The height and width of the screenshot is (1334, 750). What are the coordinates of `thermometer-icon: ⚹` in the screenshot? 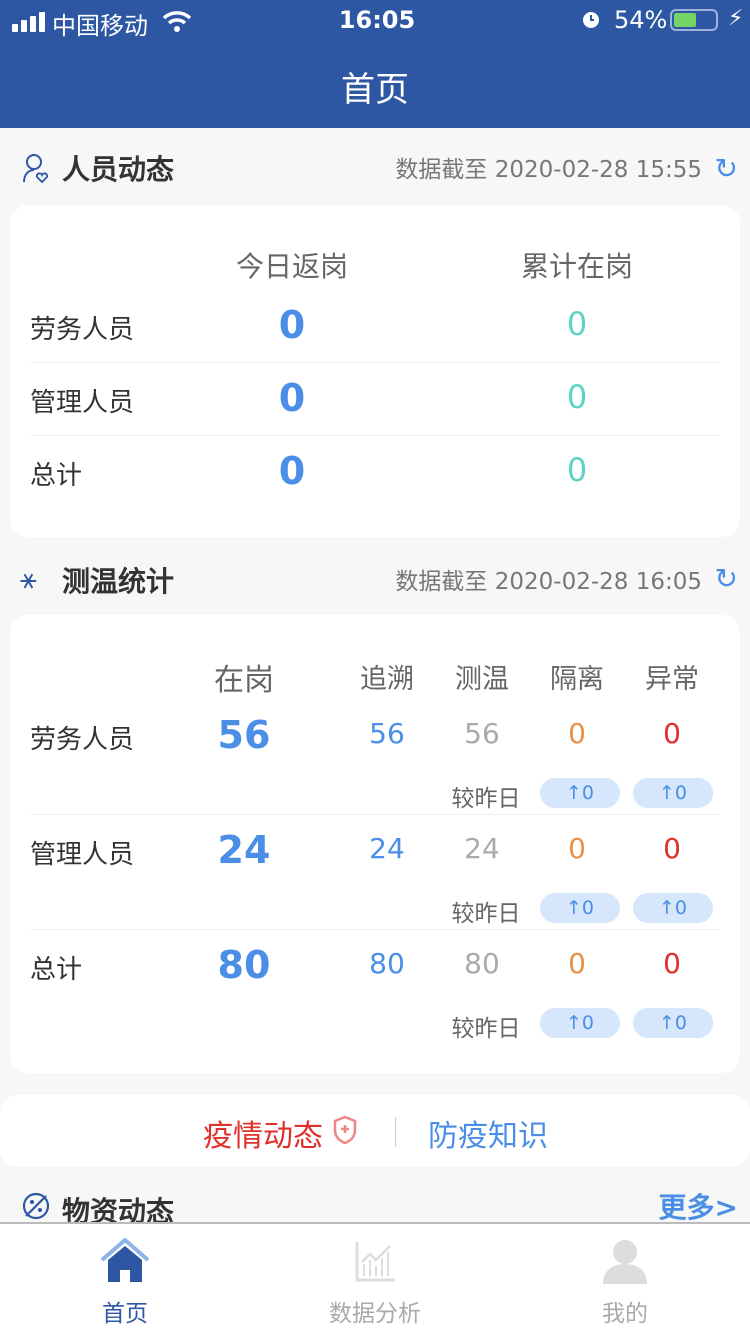 It's located at (28, 578).